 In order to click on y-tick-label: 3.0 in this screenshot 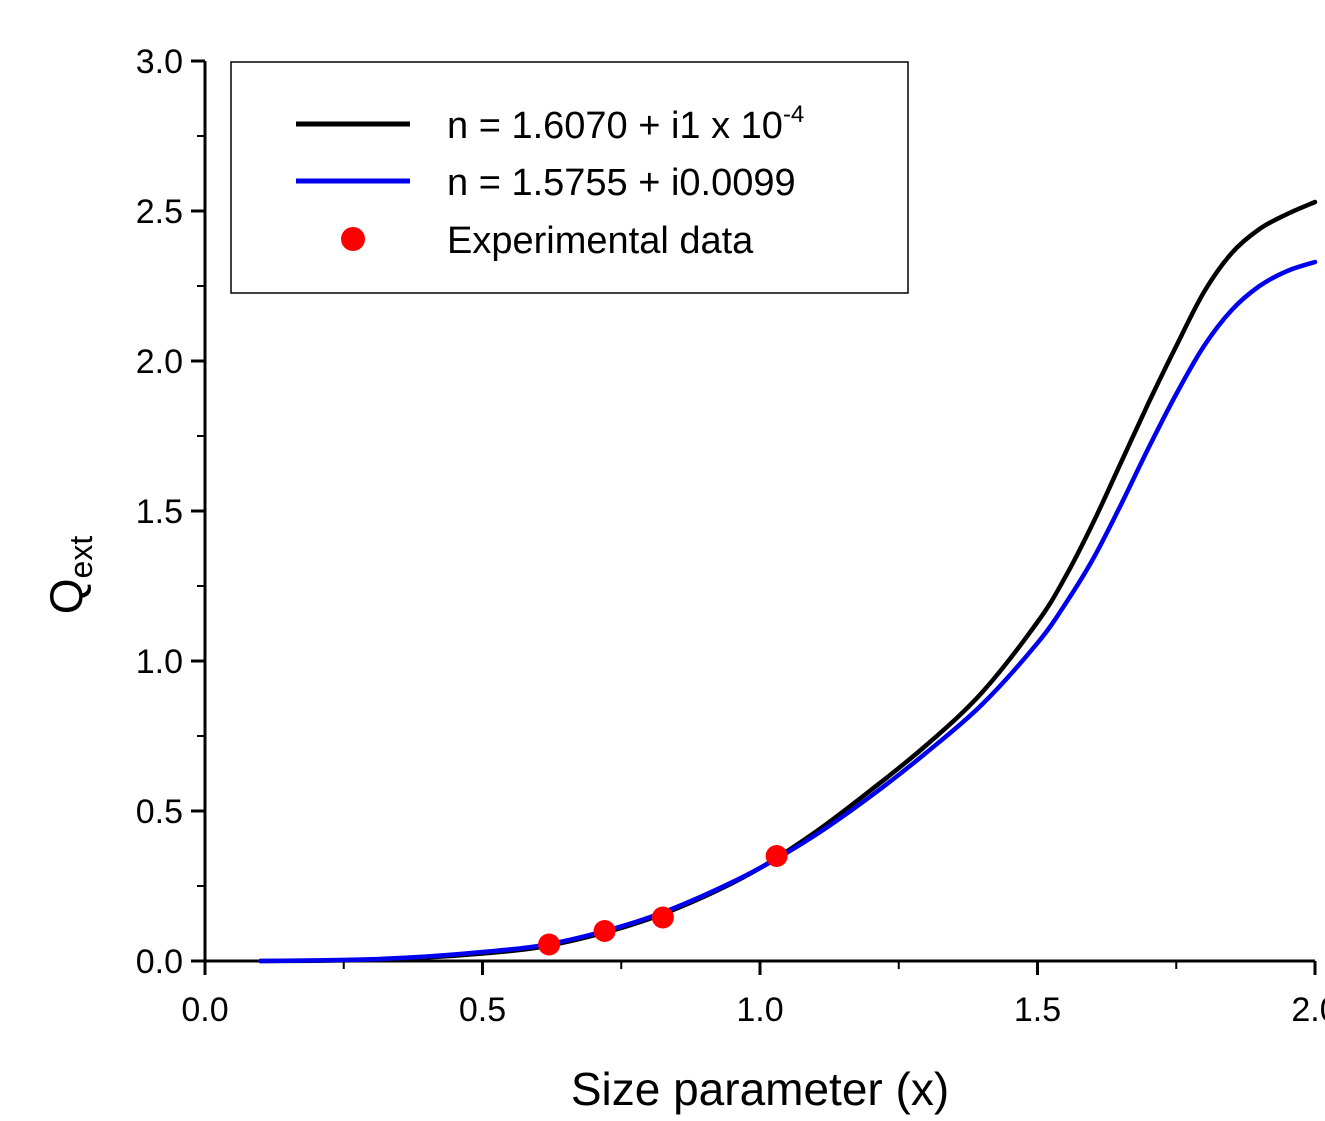, I will do `click(159, 62)`.